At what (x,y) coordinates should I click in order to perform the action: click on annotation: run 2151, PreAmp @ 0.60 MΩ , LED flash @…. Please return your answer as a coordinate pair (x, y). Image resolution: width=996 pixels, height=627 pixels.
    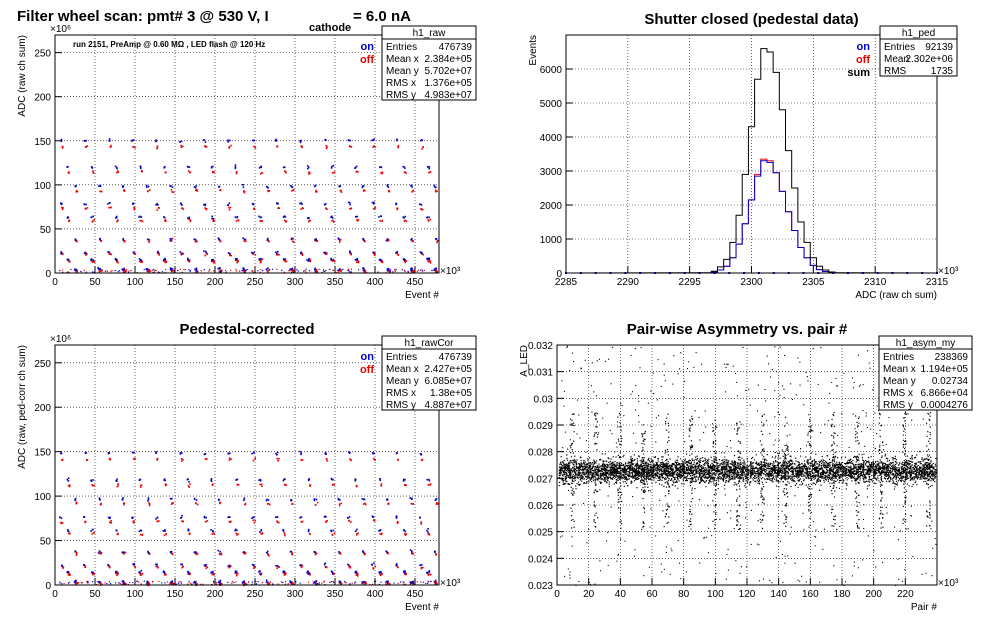
    Looking at the image, I should click on (169, 44).